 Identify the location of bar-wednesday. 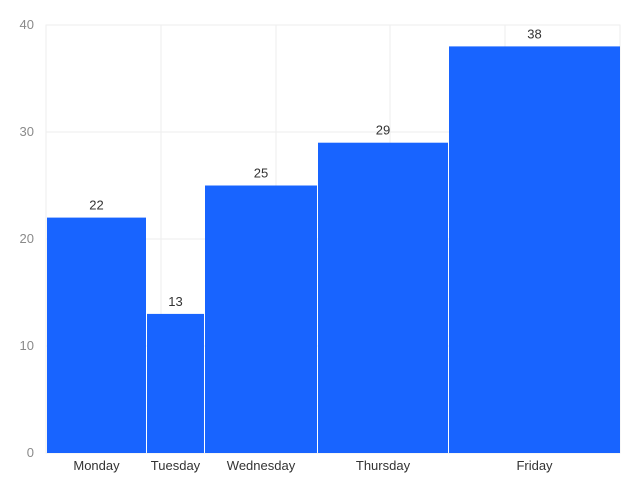
(261, 319).